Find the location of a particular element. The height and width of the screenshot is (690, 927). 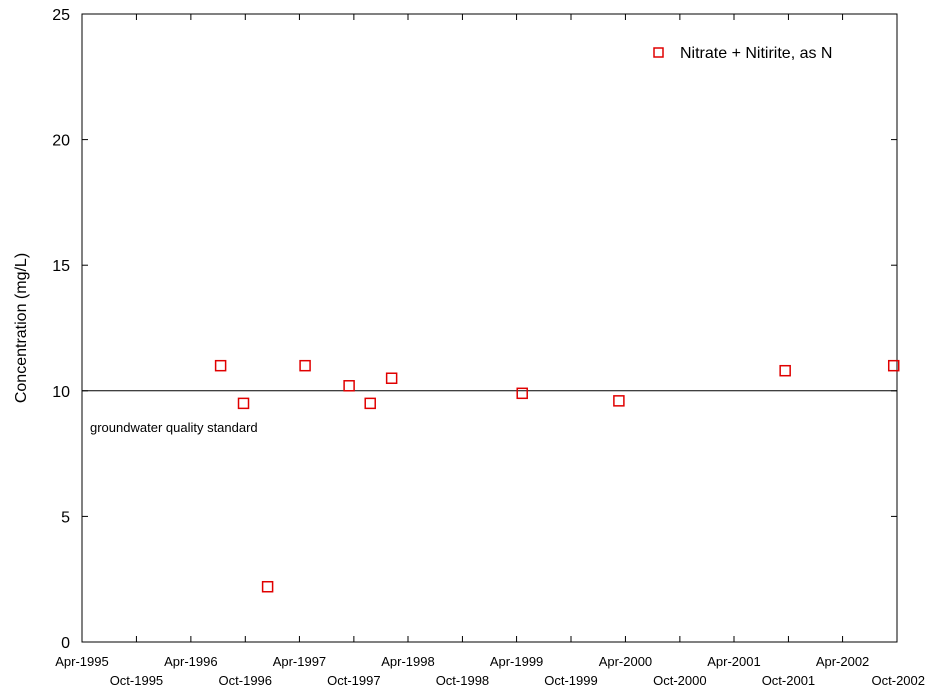

y-tick-label: 0 is located at coordinates (65, 643).